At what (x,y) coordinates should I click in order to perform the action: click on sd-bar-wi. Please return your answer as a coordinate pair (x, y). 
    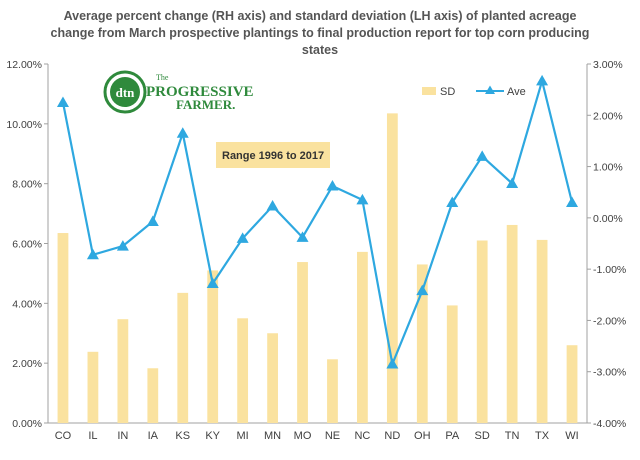
    Looking at the image, I should click on (572, 384).